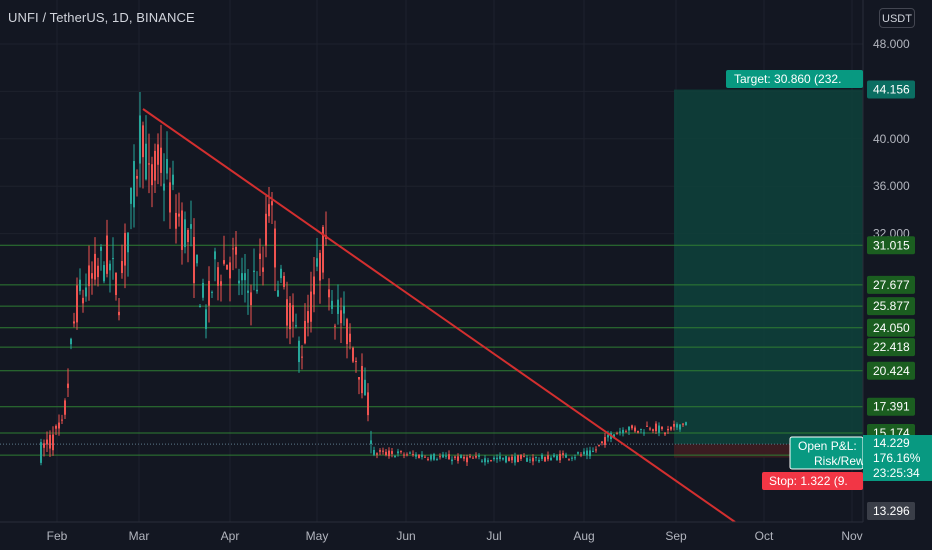  I want to click on symbol-title: UNFI / TetherUS, 1D, BINANCE, so click(101, 17).